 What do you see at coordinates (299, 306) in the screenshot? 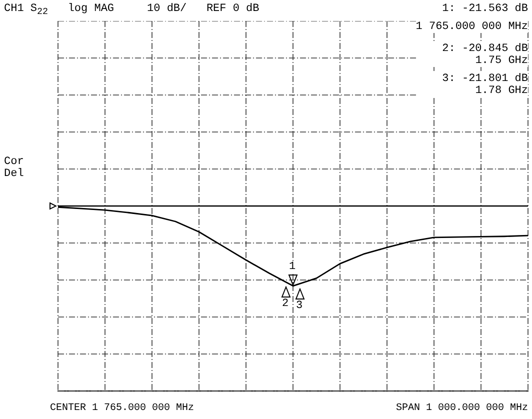
I see `text: 3` at bounding box center [299, 306].